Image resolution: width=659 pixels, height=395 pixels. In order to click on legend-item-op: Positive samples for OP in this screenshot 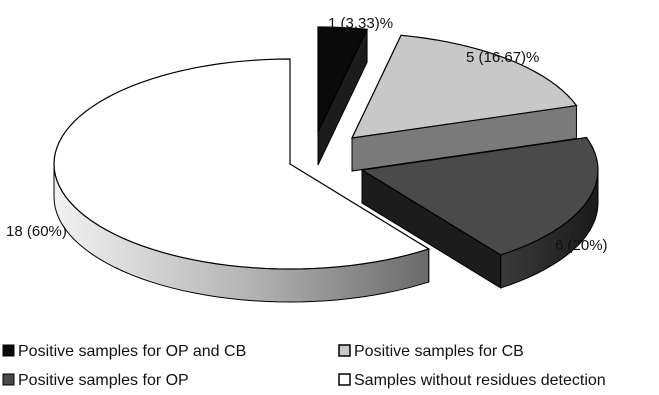, I will do `click(95, 380)`.